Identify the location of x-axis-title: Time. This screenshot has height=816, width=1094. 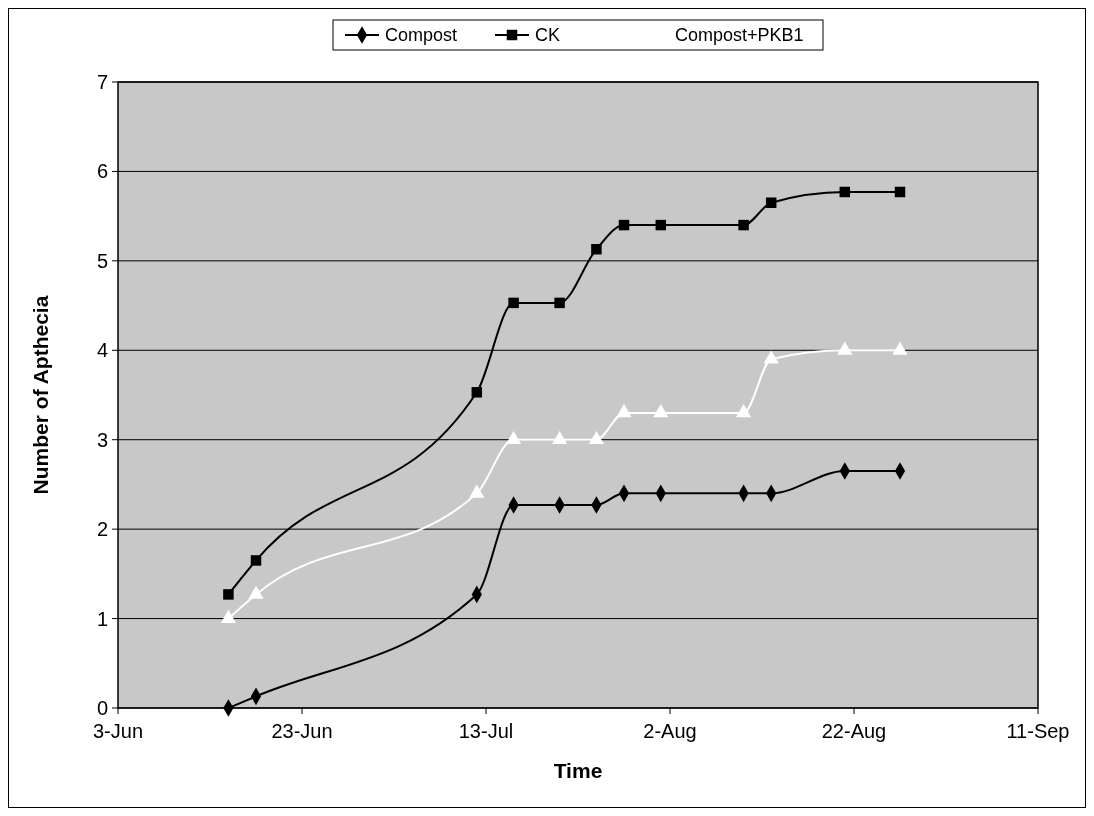
(578, 770).